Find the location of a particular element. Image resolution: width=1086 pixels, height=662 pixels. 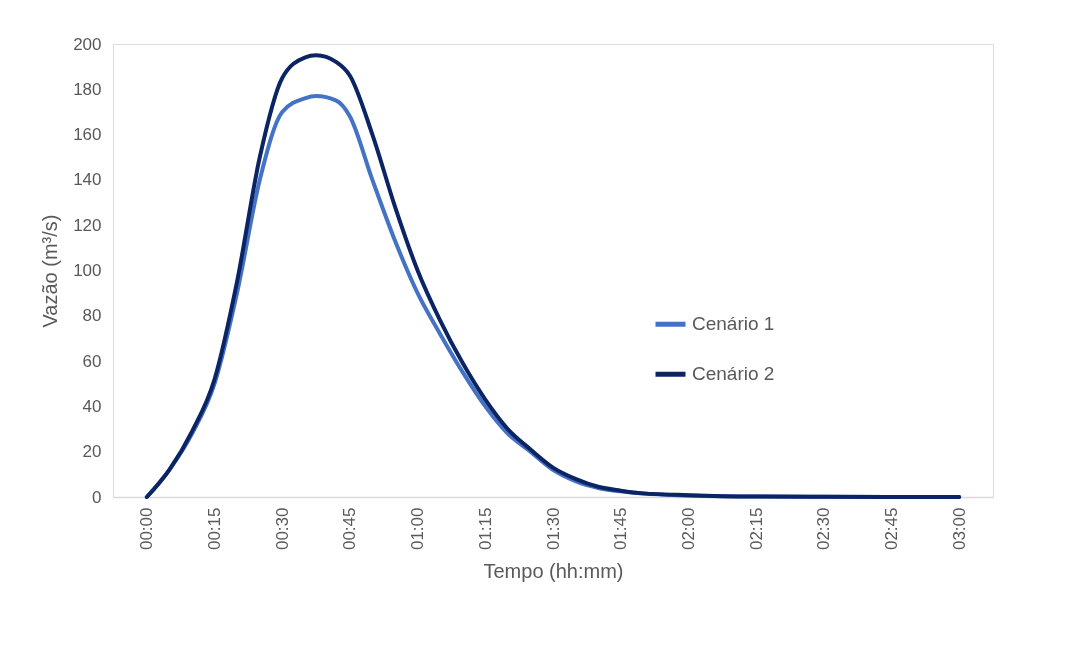

y-tick-label: 160 is located at coordinates (87, 135).